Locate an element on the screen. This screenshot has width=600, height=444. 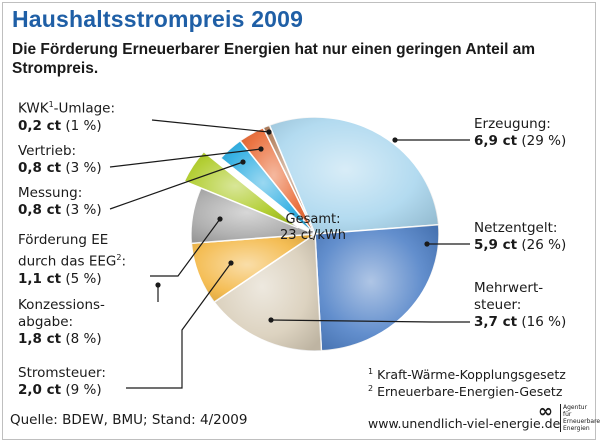
label-konz-pct: (8 %) is located at coordinates (83, 339).